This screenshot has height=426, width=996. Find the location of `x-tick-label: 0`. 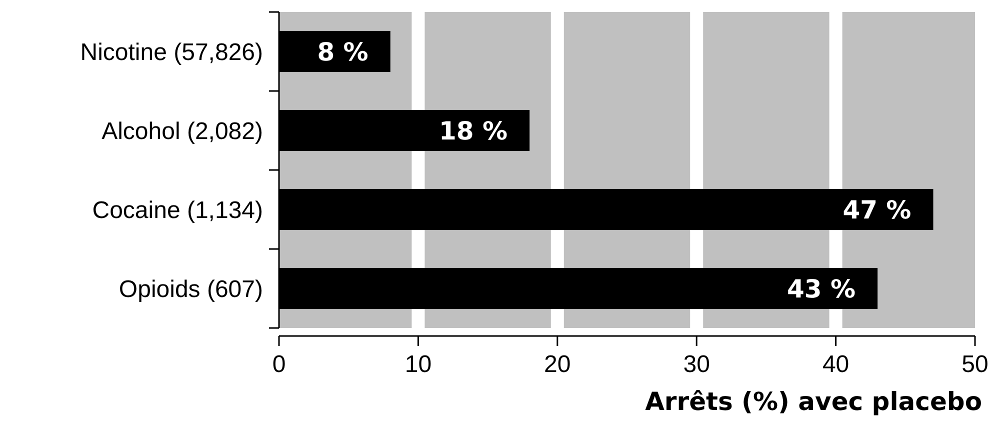

x-tick-label: 0 is located at coordinates (279, 364).